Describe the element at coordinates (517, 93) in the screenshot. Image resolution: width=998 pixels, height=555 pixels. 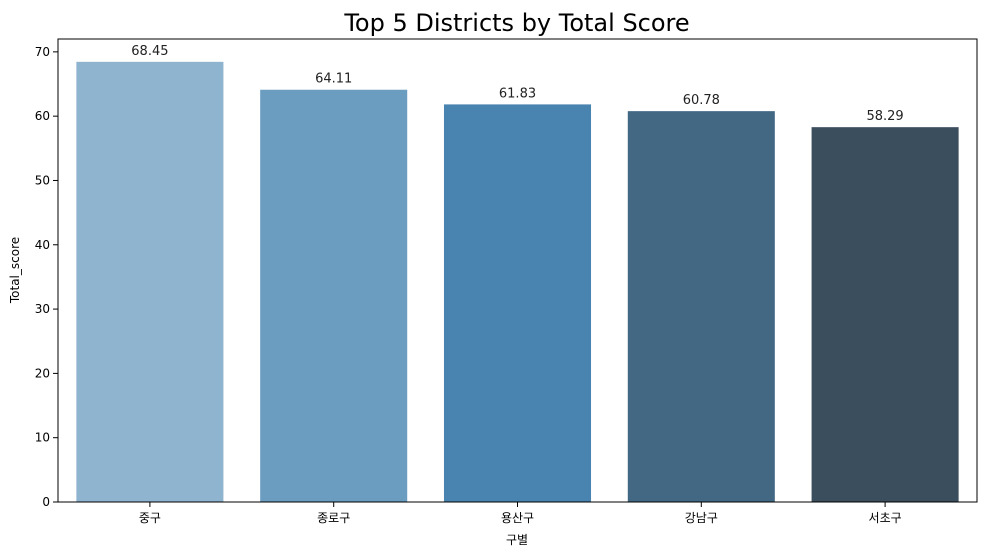
I see `bar-value-label: 61.83` at that location.